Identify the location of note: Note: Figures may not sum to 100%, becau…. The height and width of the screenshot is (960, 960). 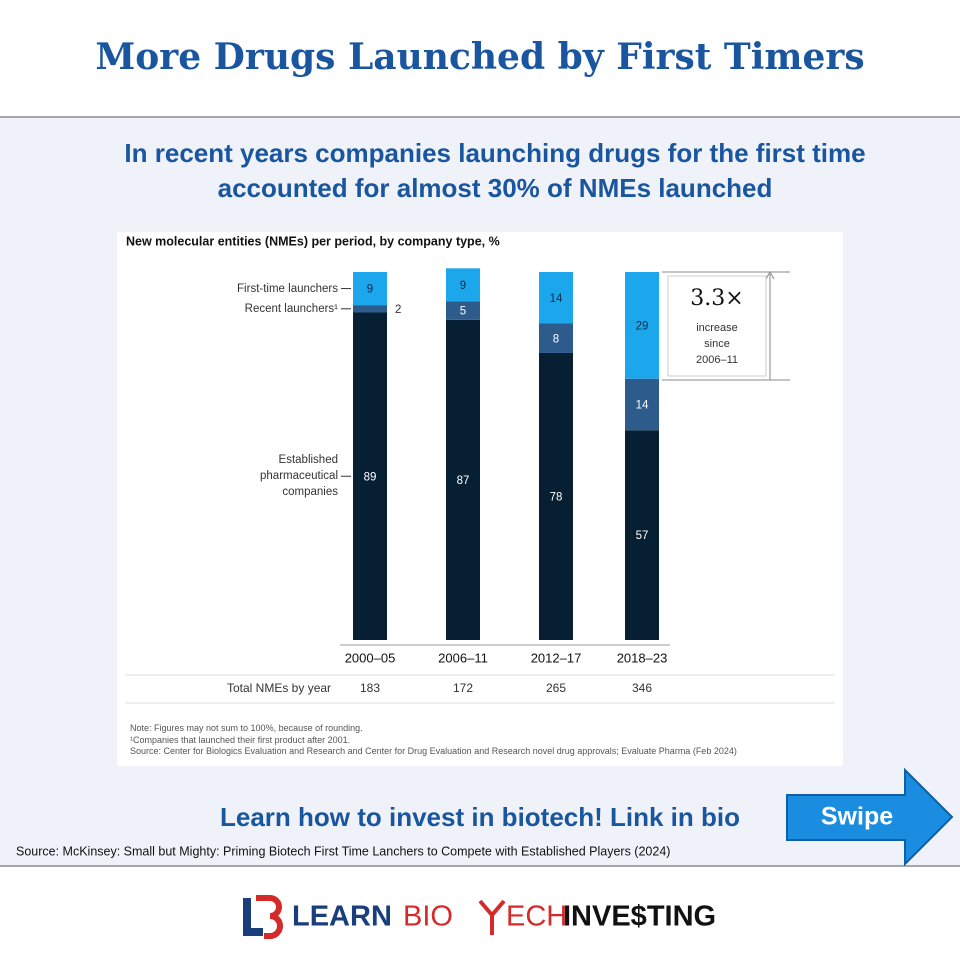
(246, 728).